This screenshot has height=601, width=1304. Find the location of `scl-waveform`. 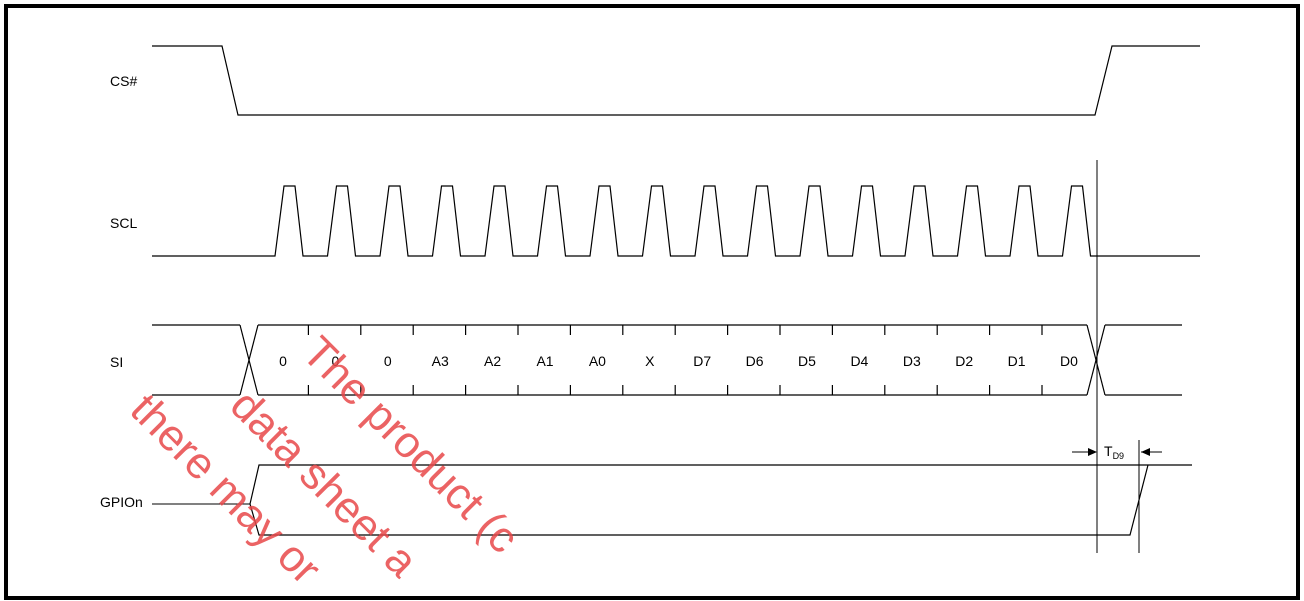

scl-waveform is located at coordinates (676, 221).